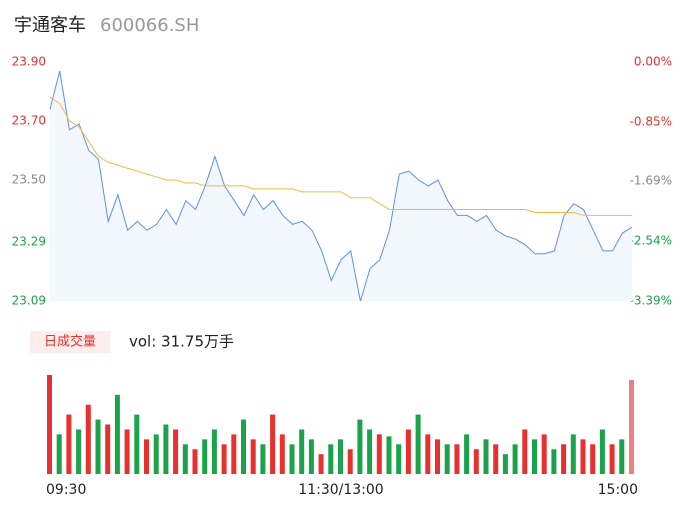 The image size is (686, 524). What do you see at coordinates (651, 181) in the screenshot?
I see `y2-tick-label: -1.69%` at bounding box center [651, 181].